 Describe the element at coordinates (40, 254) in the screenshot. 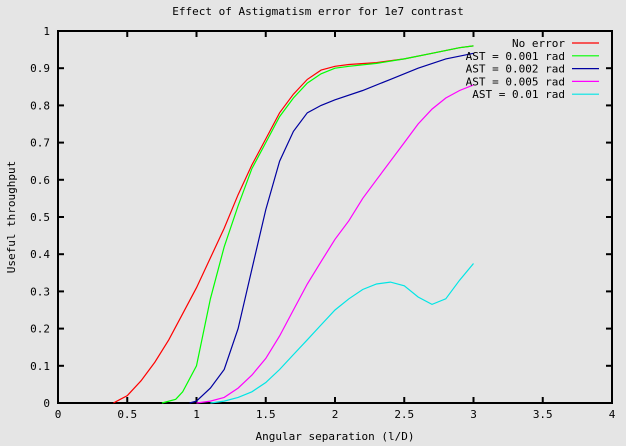

I see `y-tick-label: 0.4` at that location.